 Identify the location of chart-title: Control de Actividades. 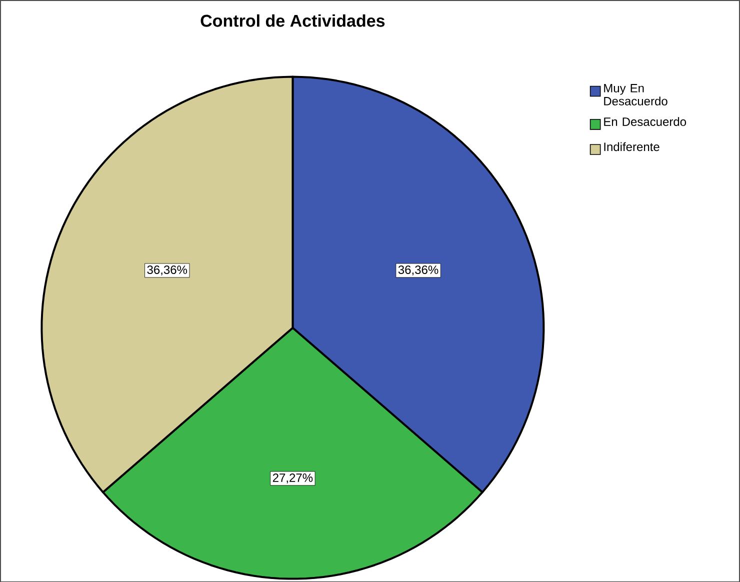
(292, 20).